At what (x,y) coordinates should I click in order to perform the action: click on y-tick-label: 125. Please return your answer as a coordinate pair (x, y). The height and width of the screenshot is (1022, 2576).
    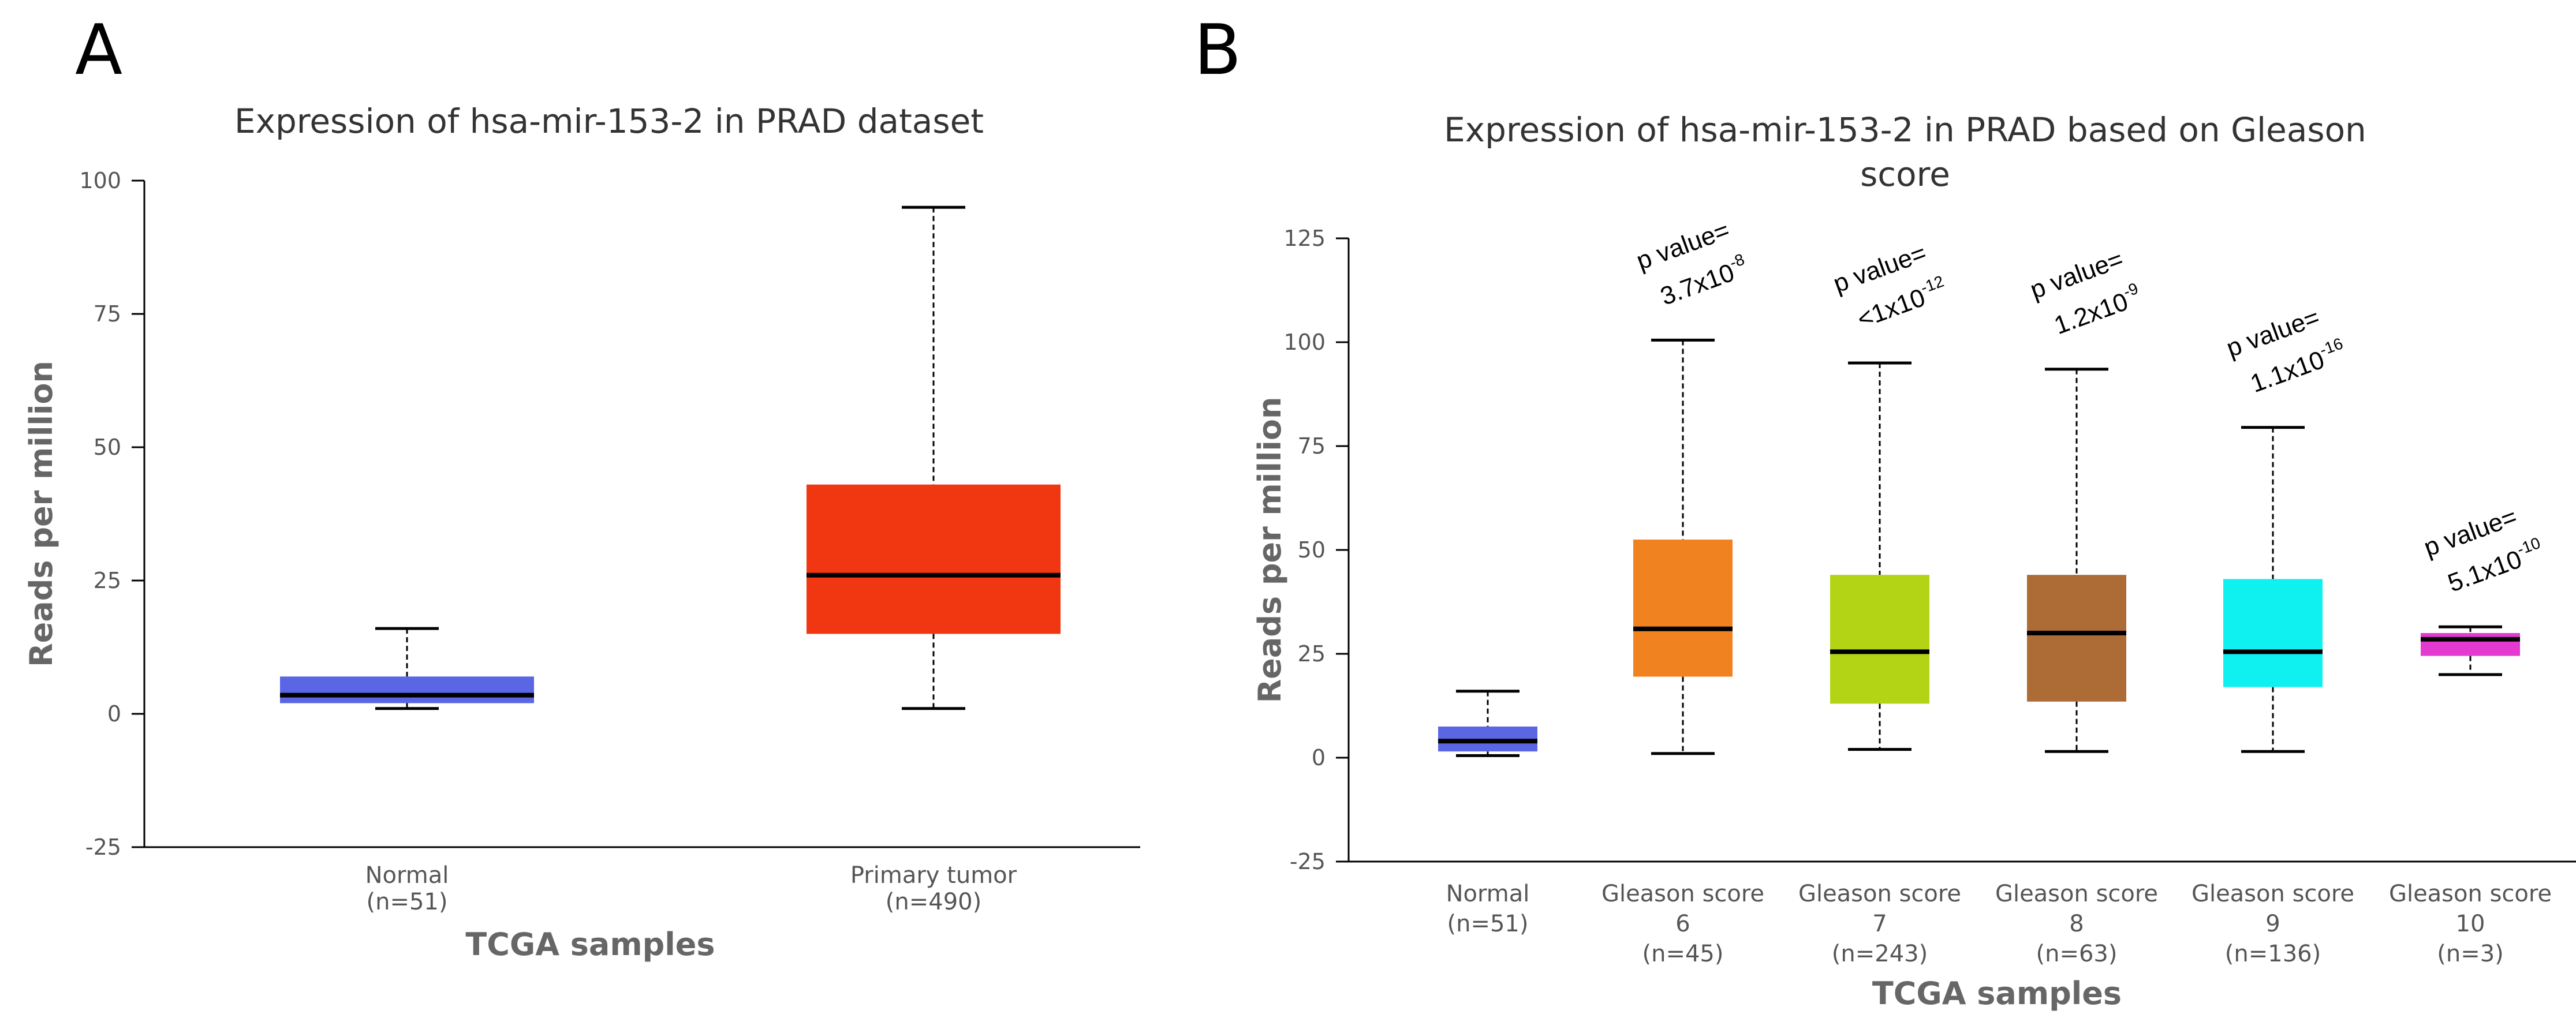
    Looking at the image, I should click on (1304, 239).